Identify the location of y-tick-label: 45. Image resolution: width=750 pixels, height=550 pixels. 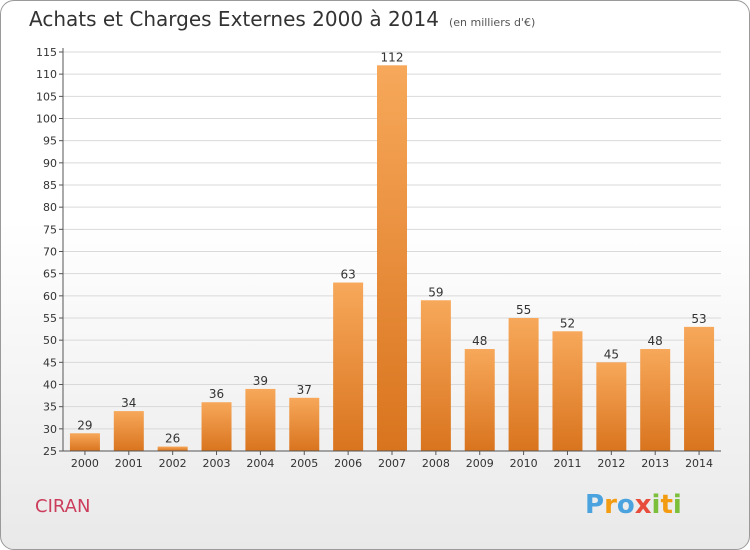
(50, 362).